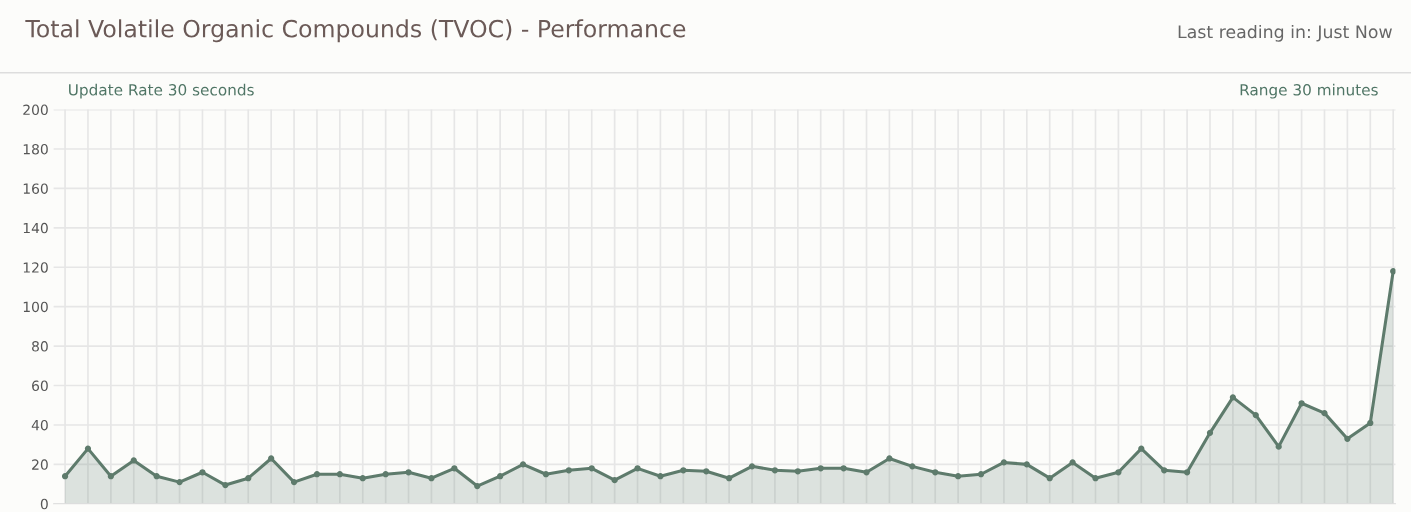 The image size is (1411, 512). I want to click on y-tick-label: 200, so click(35, 110).